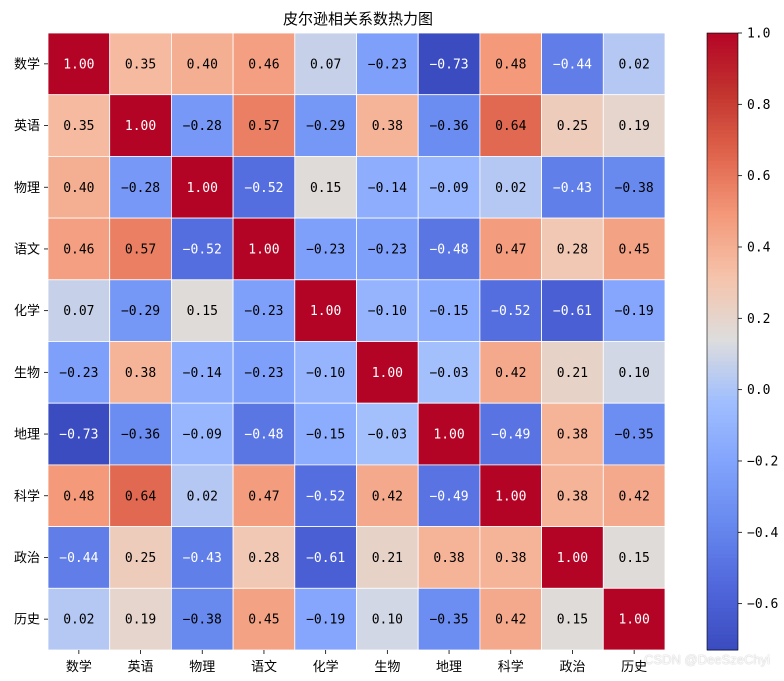  What do you see at coordinates (325, 311) in the screenshot?
I see `heatmap-cell-label-4-4: 1.00` at bounding box center [325, 311].